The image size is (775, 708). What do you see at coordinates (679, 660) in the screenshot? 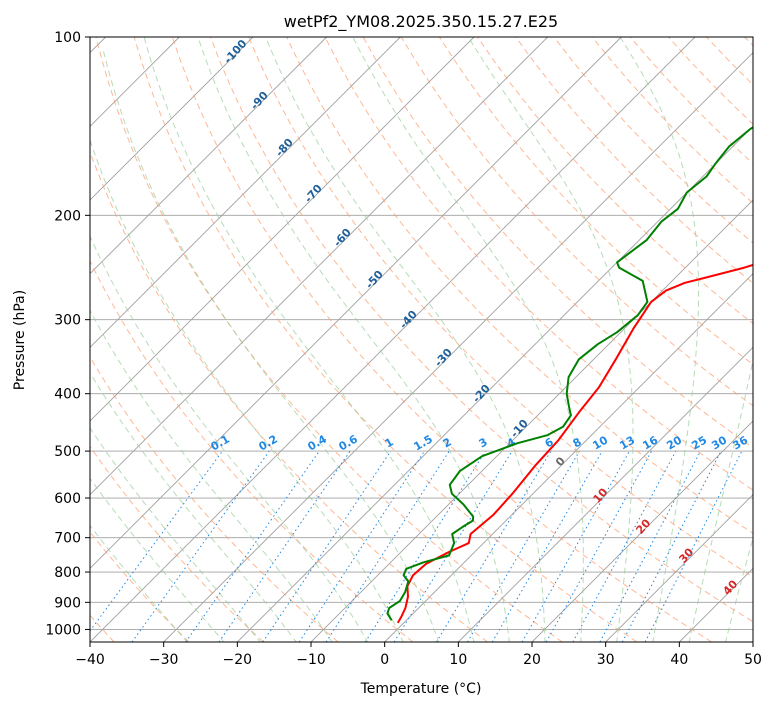
I see `x-tick-label: 40` at bounding box center [679, 660].